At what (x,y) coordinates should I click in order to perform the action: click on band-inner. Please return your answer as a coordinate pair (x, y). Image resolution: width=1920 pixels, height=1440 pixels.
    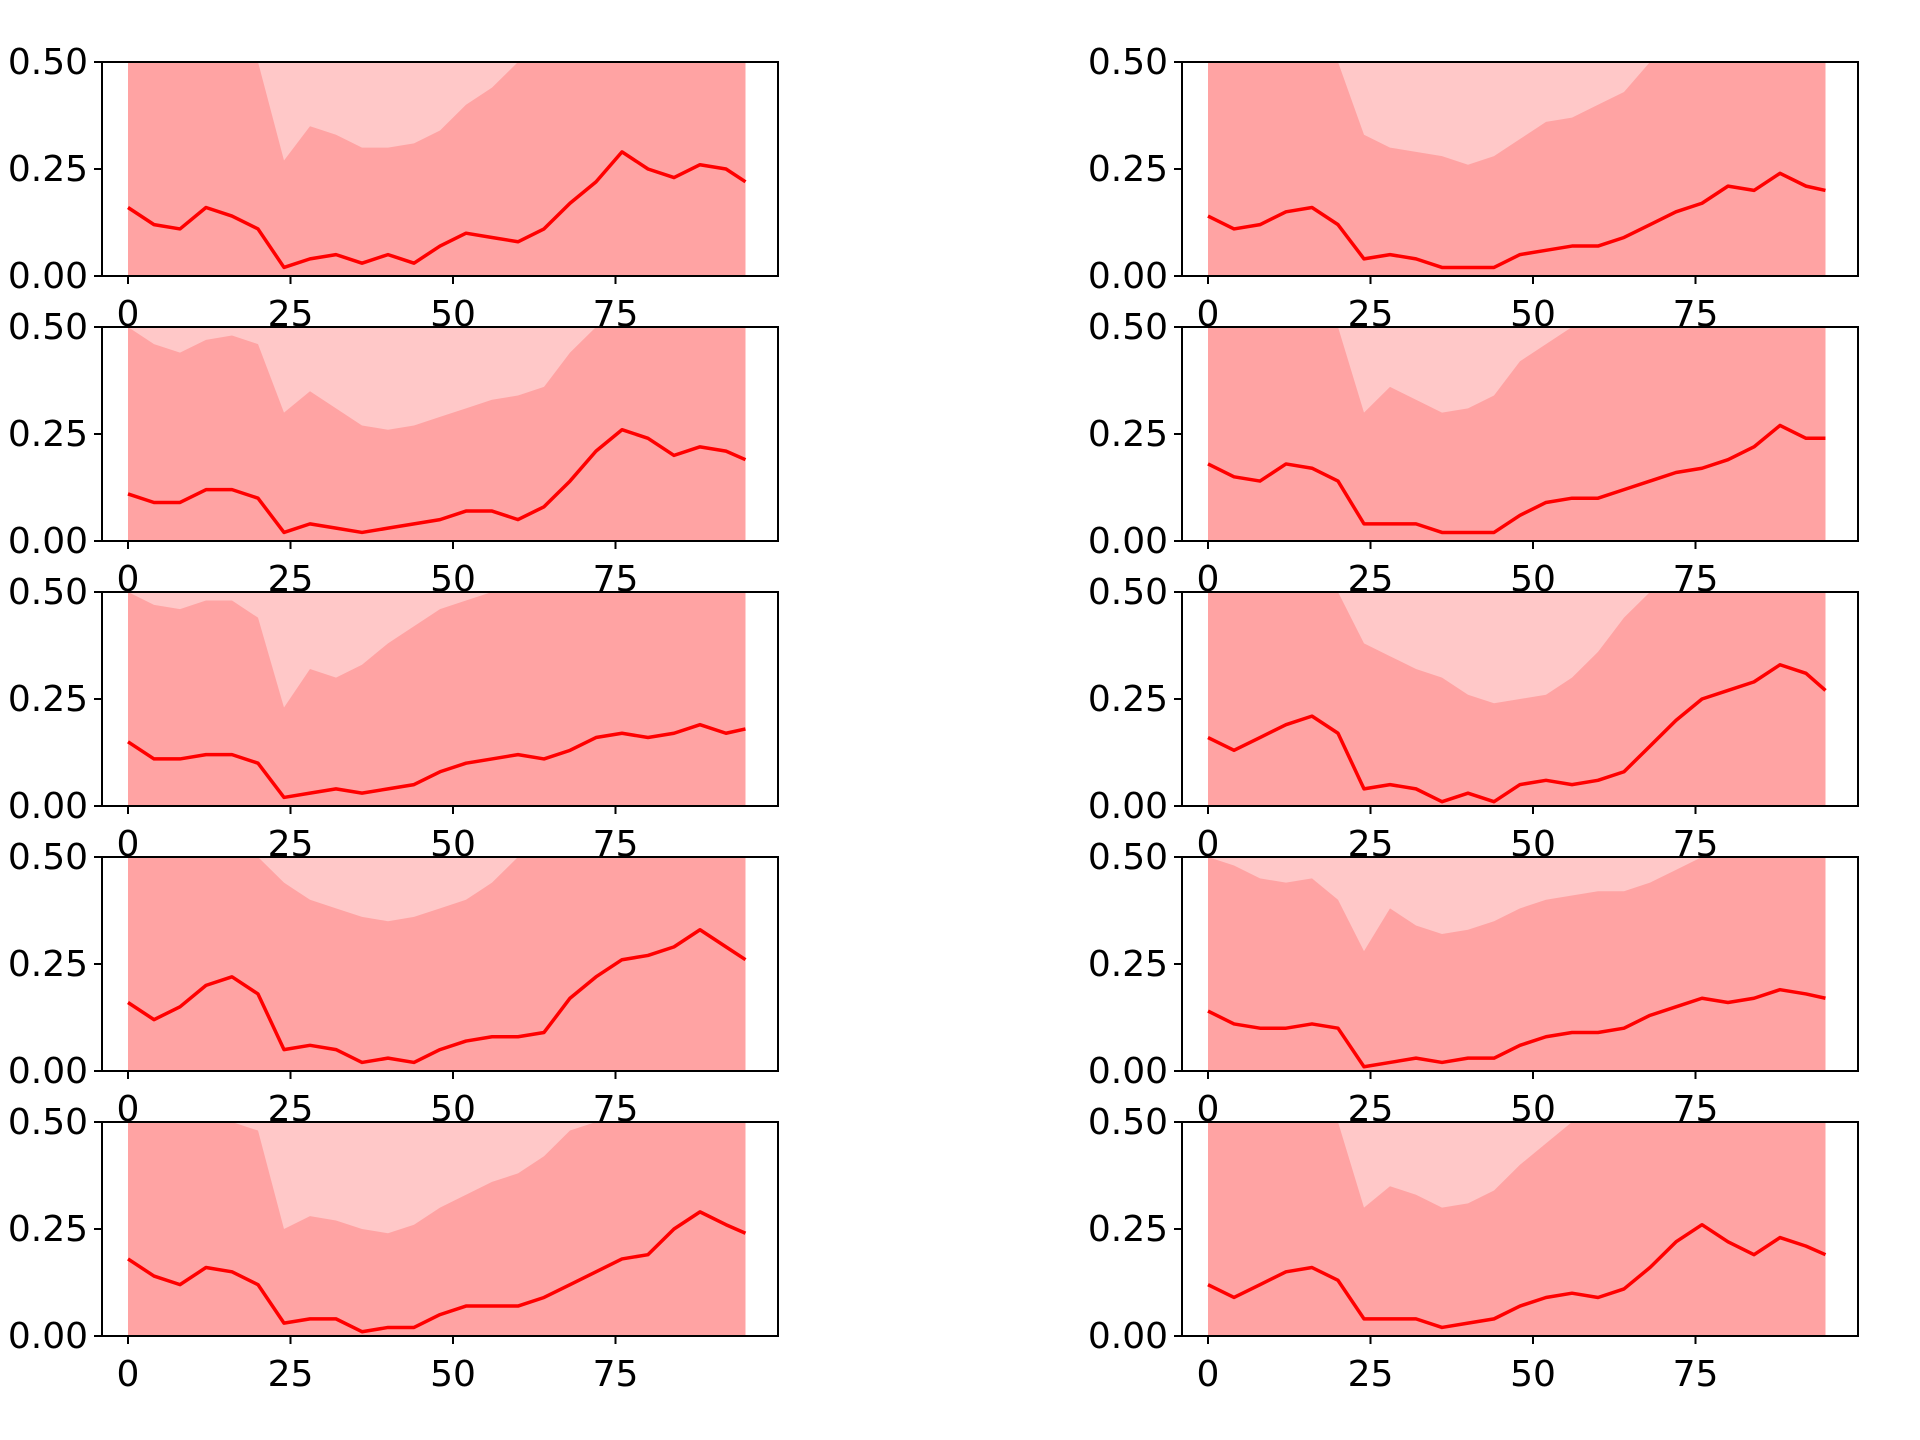
    Looking at the image, I should click on (437, 699).